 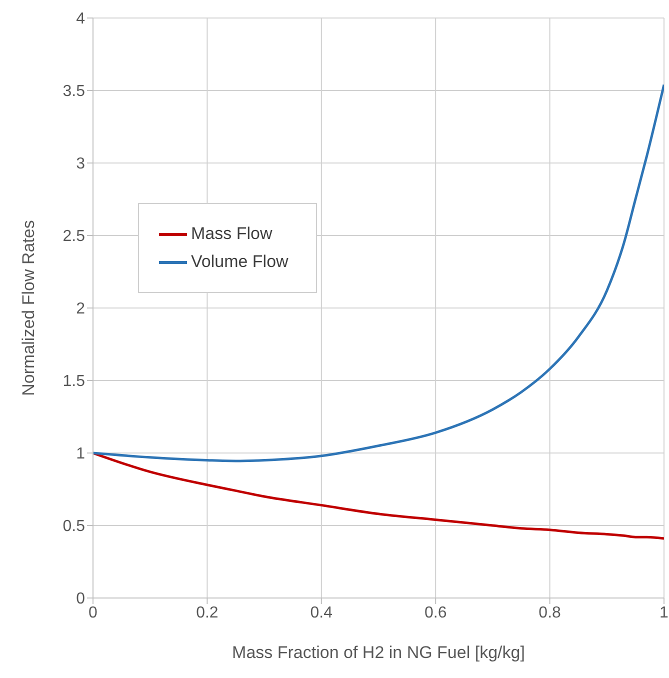 I want to click on legend-label: Mass Flow, so click(x=231, y=234).